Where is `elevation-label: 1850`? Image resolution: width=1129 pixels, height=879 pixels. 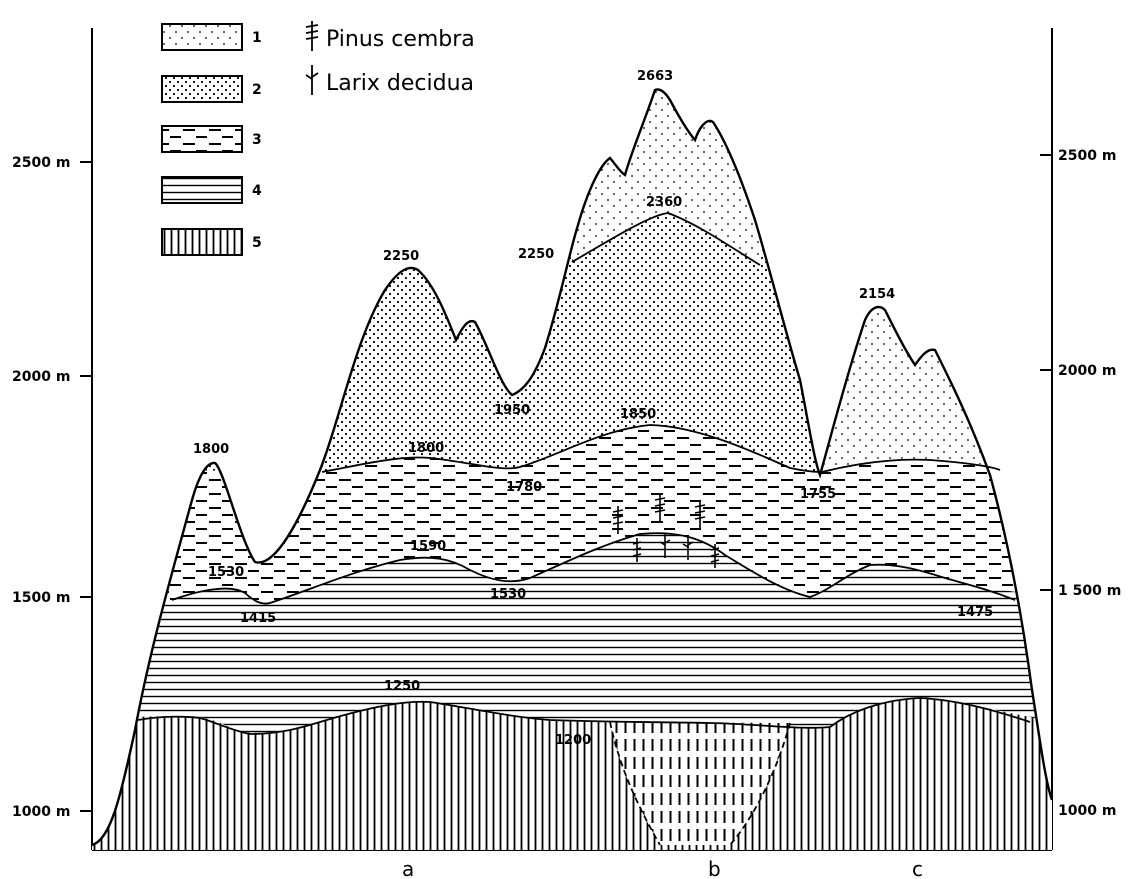
elevation-label: 1850 is located at coordinates (638, 414).